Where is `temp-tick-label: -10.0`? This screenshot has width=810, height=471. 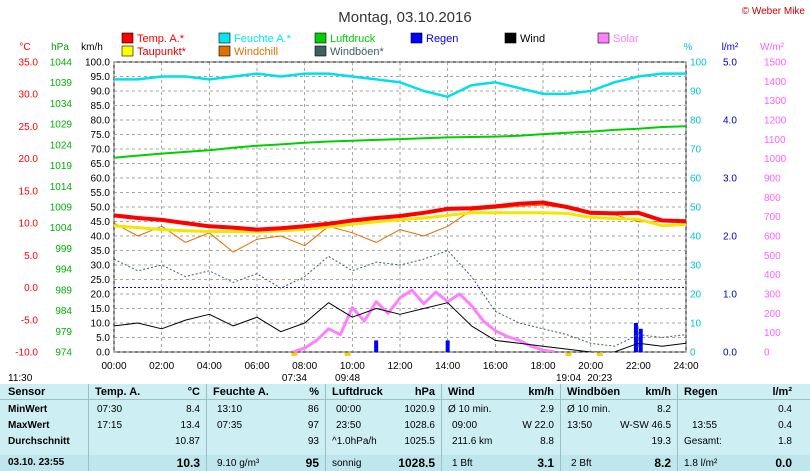
temp-tick-label: -10.0 is located at coordinates (26, 353).